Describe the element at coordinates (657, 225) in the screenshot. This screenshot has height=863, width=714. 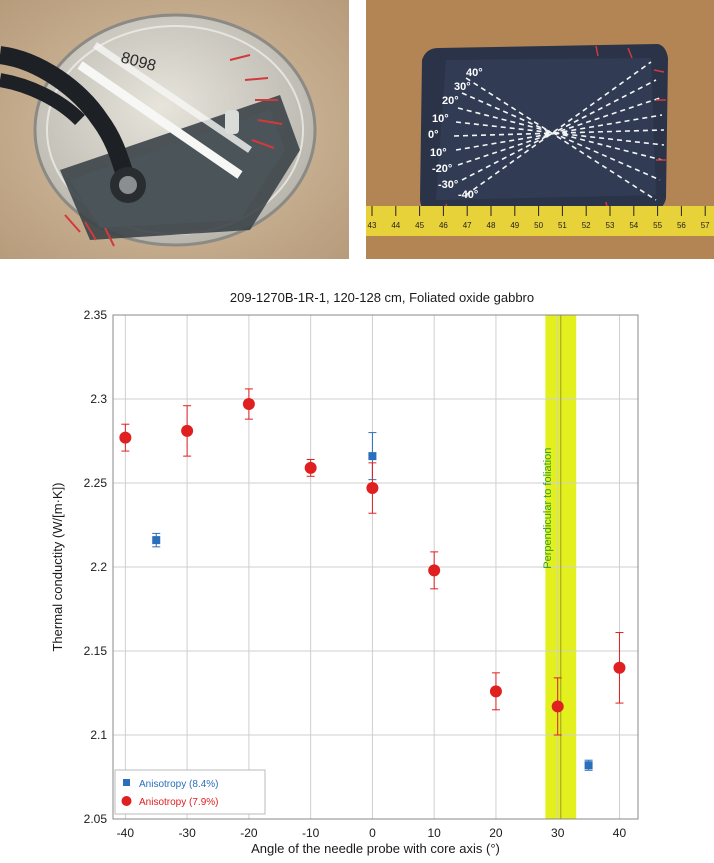
I see `ruler-label: 55` at that location.